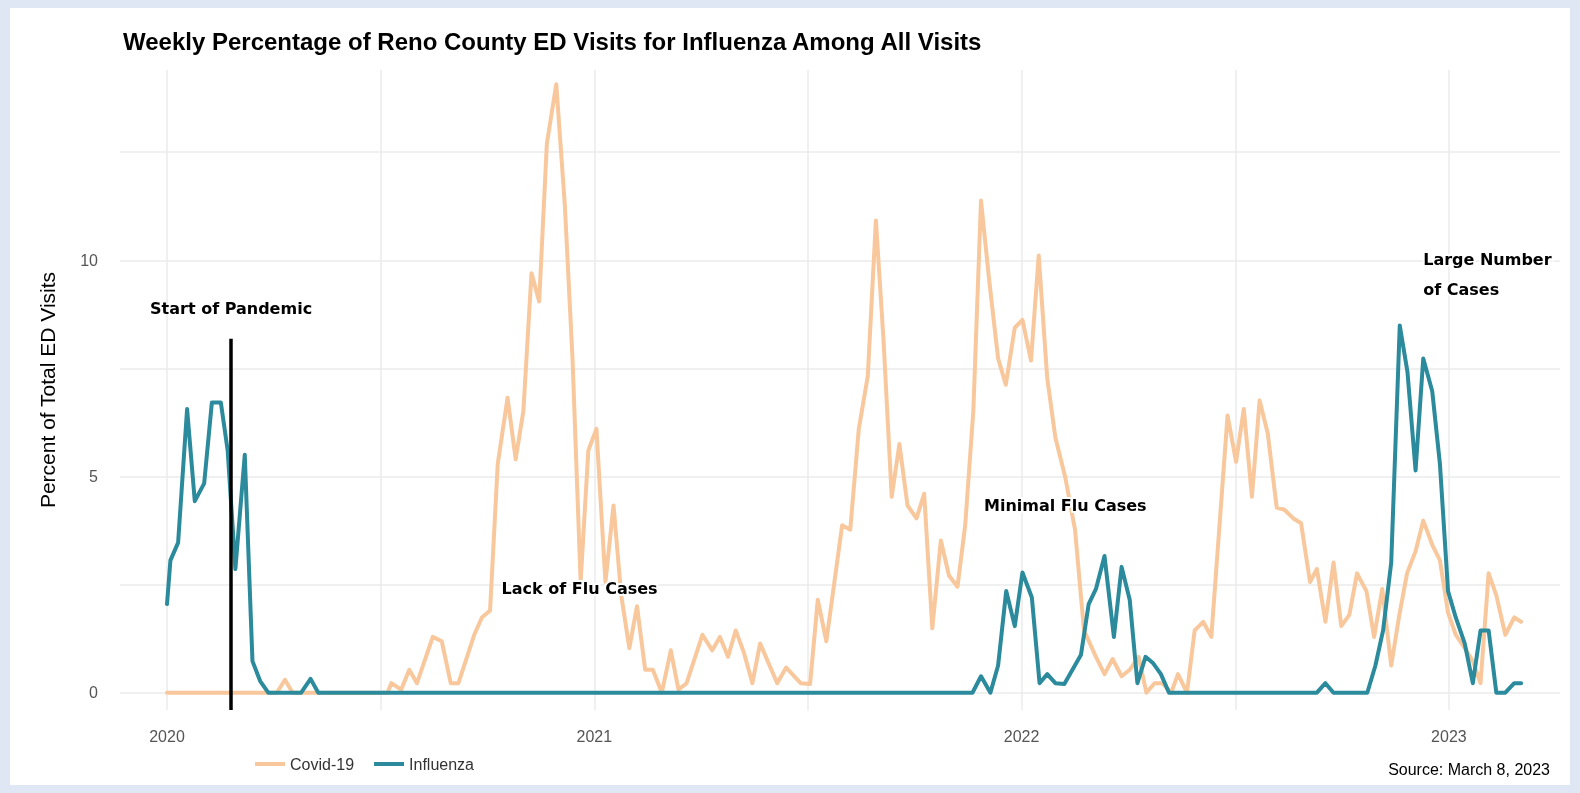 This screenshot has height=793, width=1580. Describe the element at coordinates (1469, 769) in the screenshot. I see `source-note: Source: March 8, 2023` at that location.